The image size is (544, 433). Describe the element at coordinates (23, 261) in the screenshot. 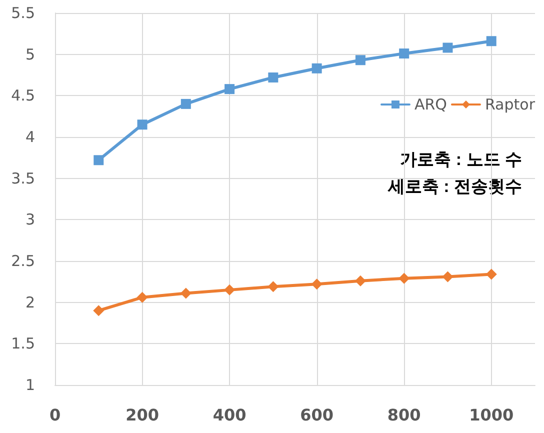

I see `y-tick-label: 2.5` at that location.